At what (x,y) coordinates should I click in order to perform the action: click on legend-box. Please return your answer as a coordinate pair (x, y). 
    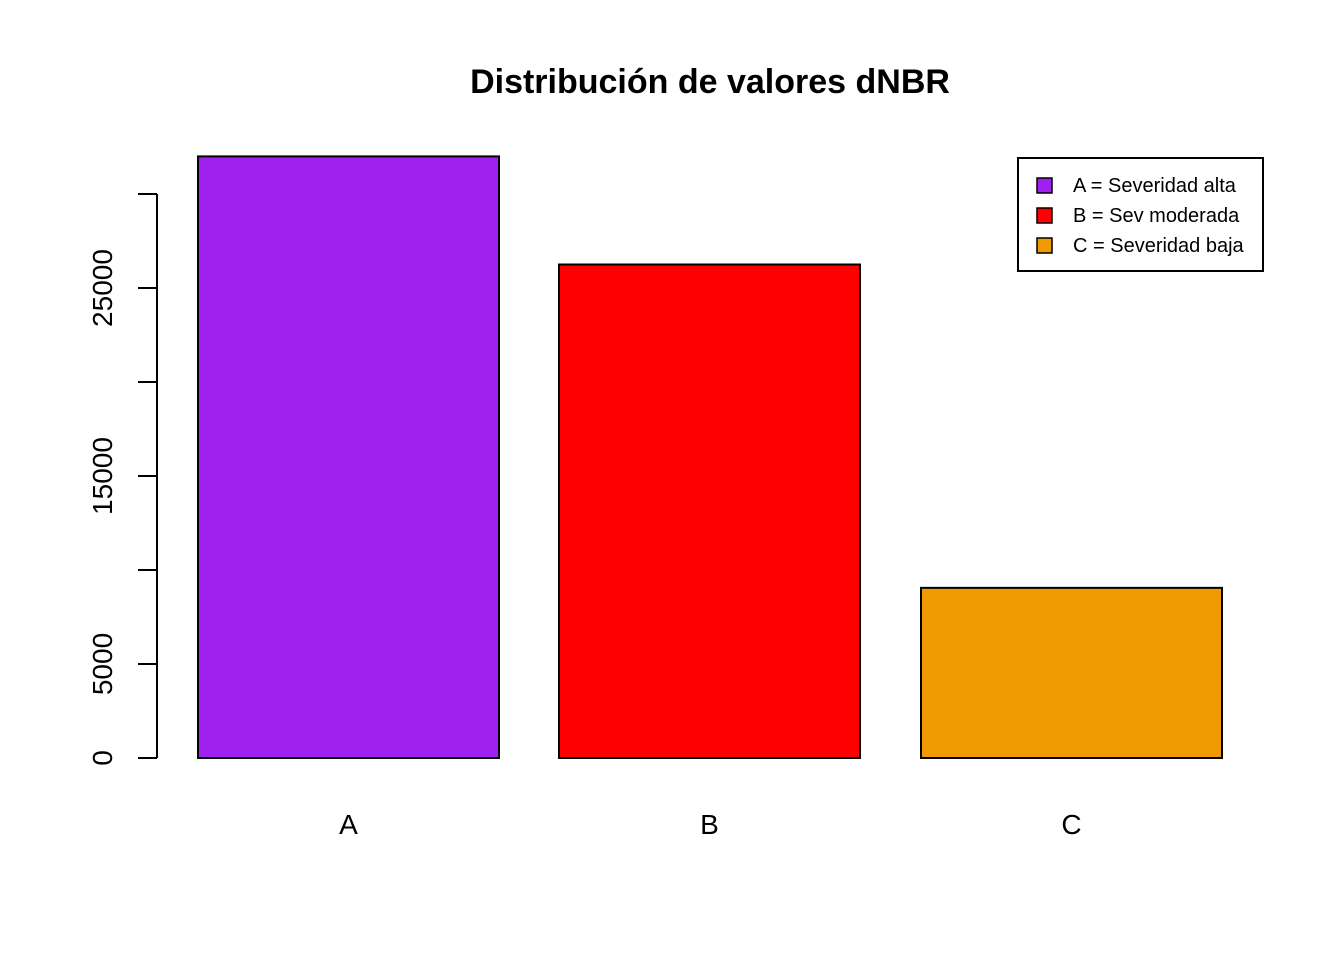
    Looking at the image, I should click on (1140, 214).